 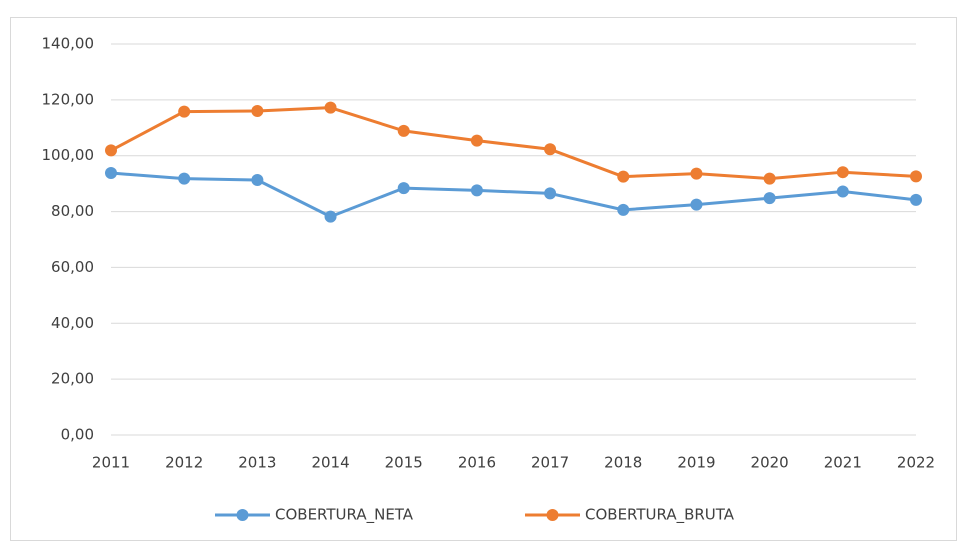 What do you see at coordinates (477, 463) in the screenshot?
I see `x-tick-label: 2016` at bounding box center [477, 463].